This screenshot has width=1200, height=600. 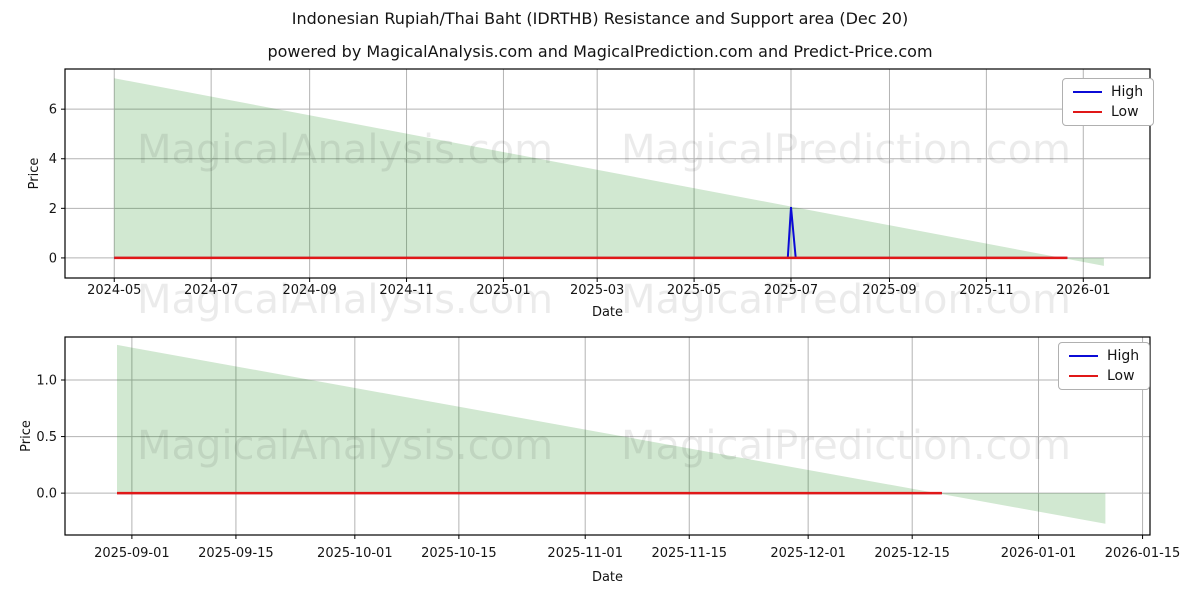 What do you see at coordinates (236, 553) in the screenshot?
I see `x-tick-label: 2025-09-15` at bounding box center [236, 553].